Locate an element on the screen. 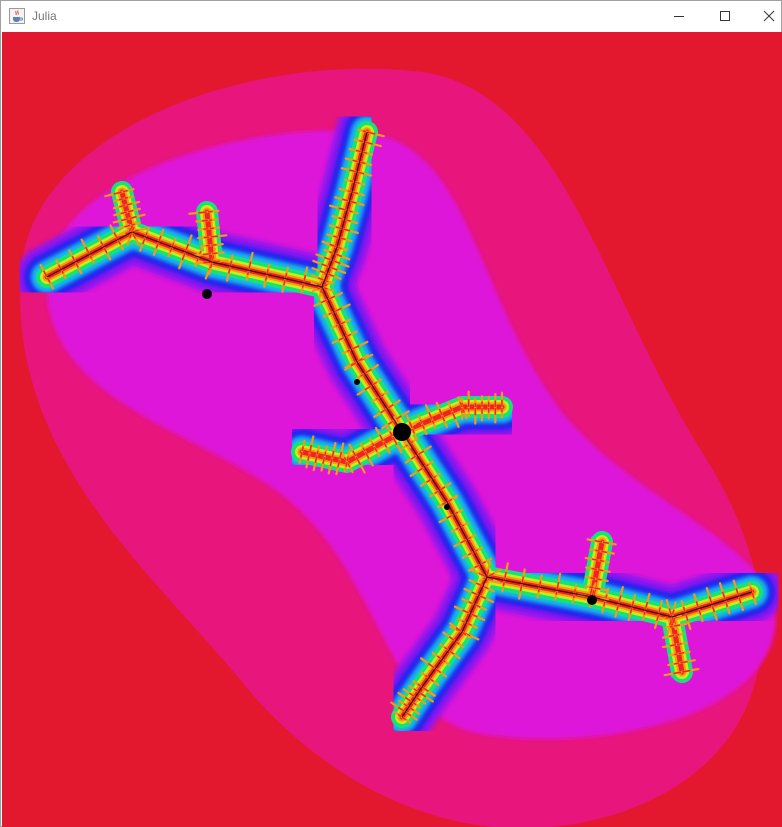  maximize-button is located at coordinates (725, 16).